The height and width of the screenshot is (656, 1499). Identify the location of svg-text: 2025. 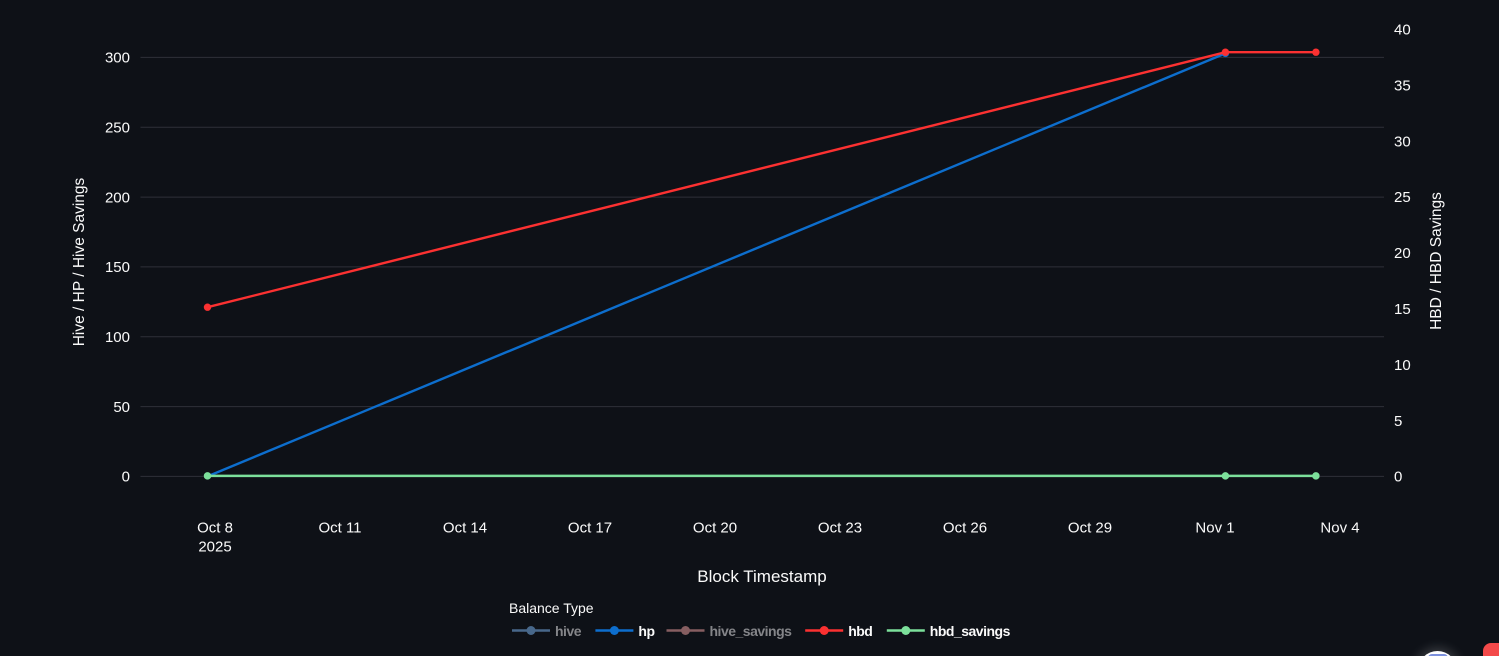
(214, 547).